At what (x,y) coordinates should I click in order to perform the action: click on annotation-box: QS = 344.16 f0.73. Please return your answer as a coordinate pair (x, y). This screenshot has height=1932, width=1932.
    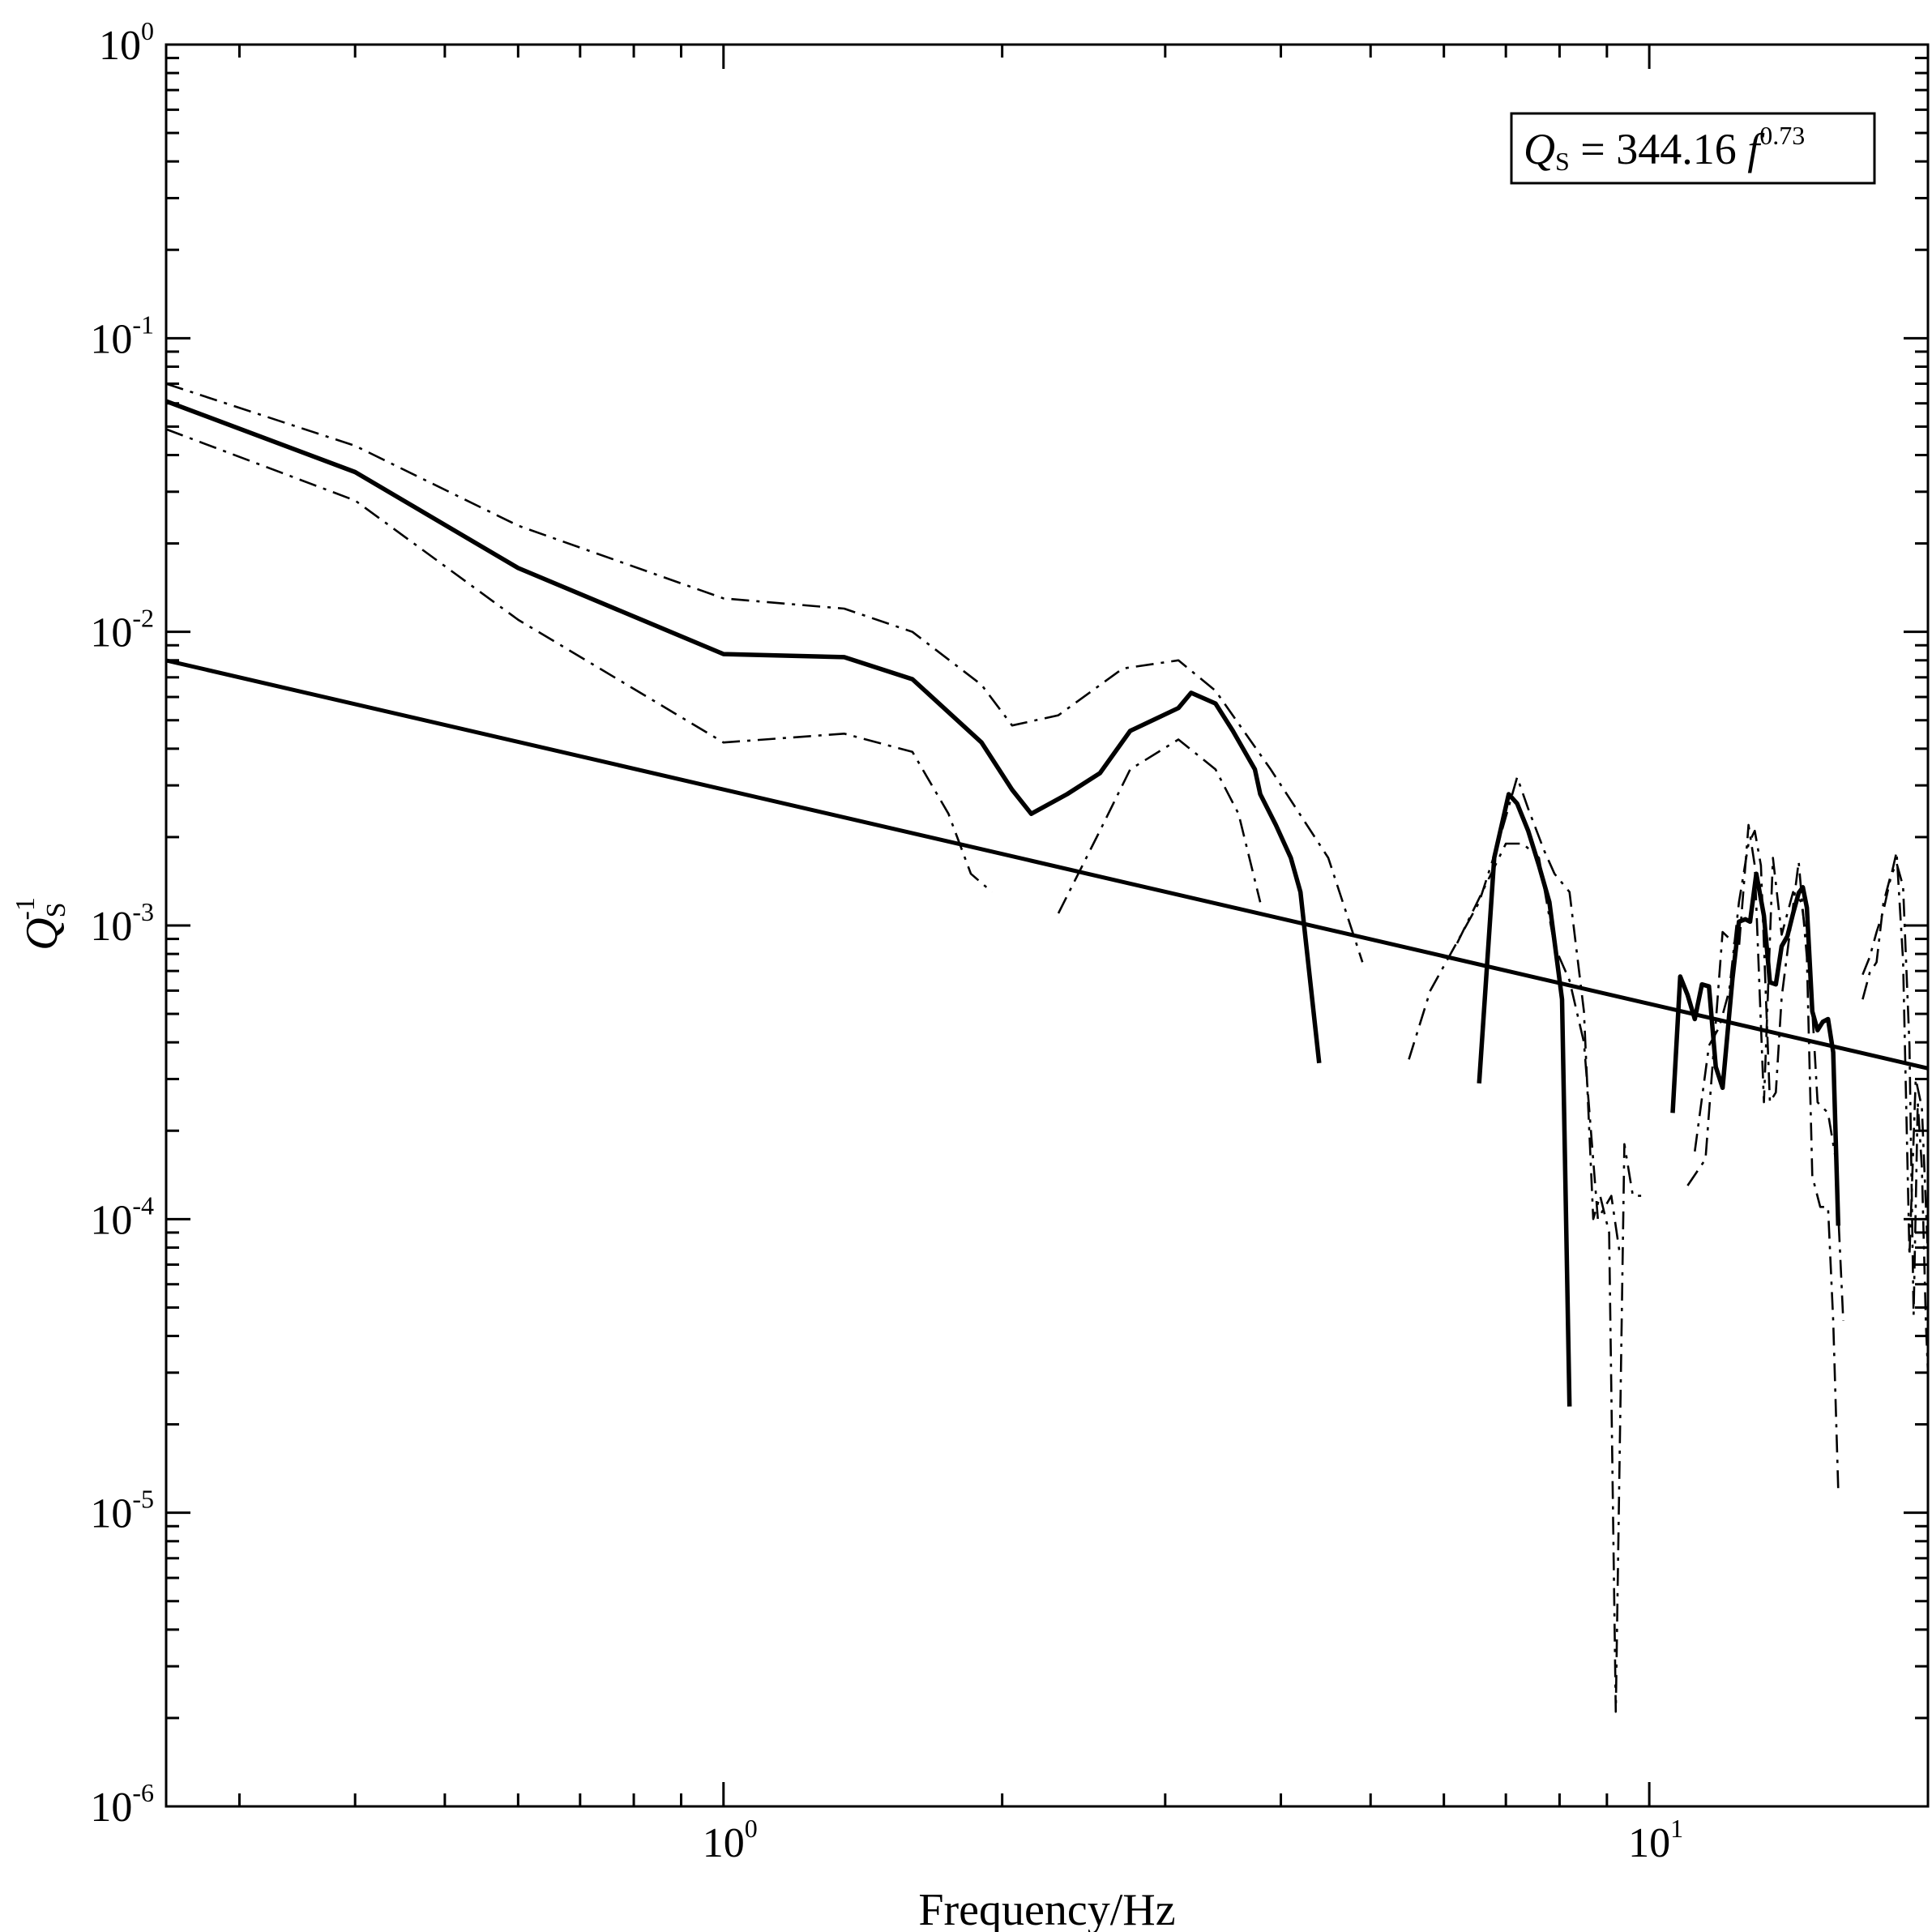
    Looking at the image, I should click on (1693, 148).